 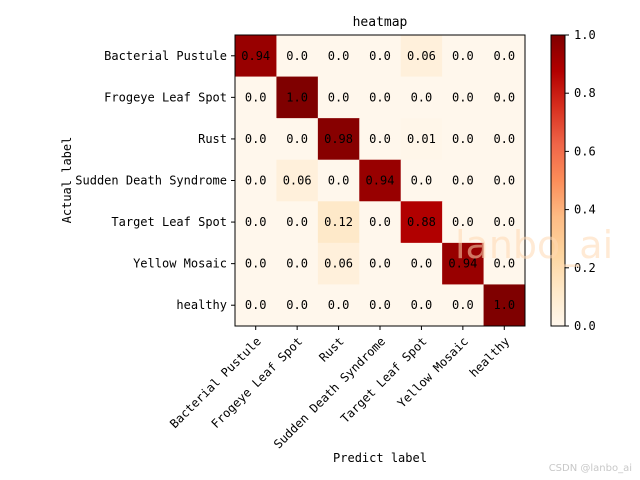 What do you see at coordinates (338, 305) in the screenshot?
I see `heatmap-cell-r6-c2` at bounding box center [338, 305].